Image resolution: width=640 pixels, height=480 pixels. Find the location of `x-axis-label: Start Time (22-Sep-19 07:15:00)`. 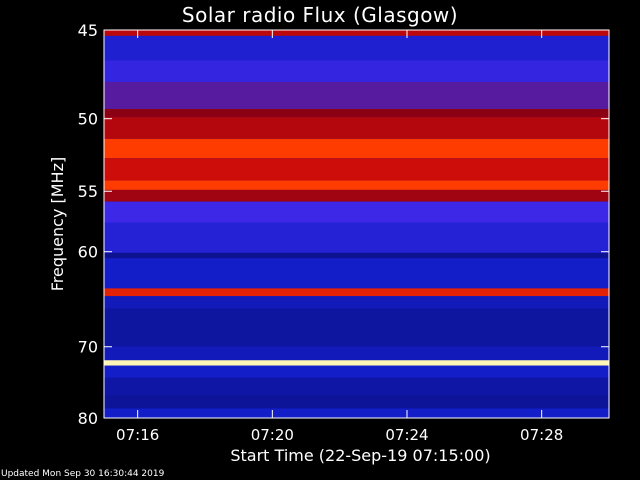

x-axis-label: Start Time (22-Sep-19 07:15:00) is located at coordinates (360, 455).